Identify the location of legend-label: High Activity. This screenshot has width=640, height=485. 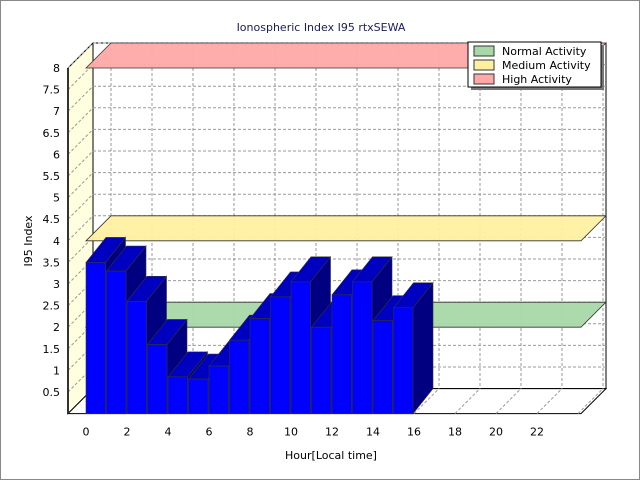
(537, 79).